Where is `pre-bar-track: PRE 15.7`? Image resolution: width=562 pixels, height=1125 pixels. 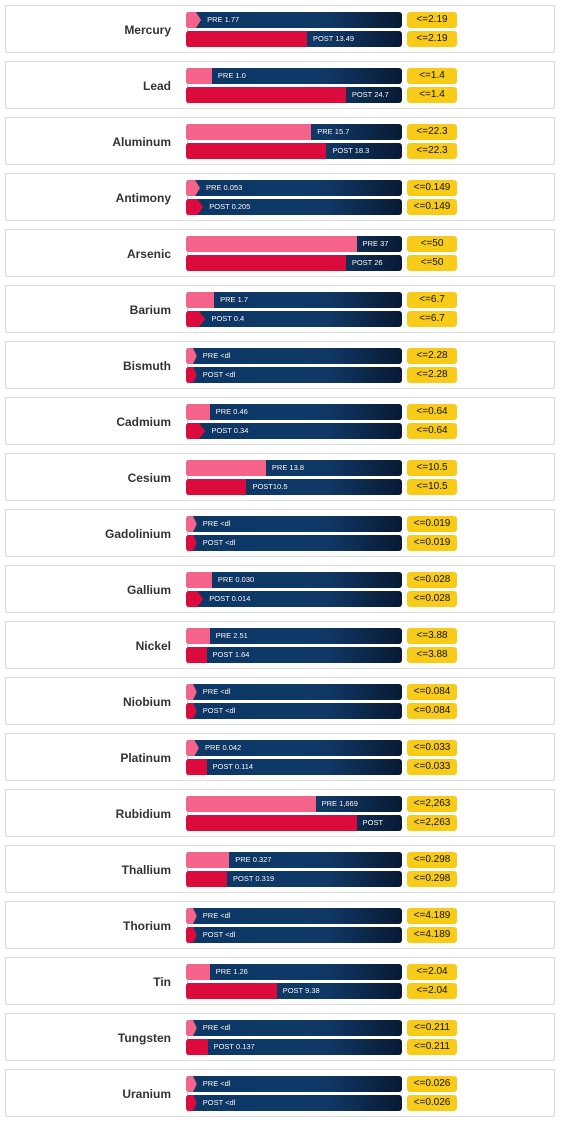 pre-bar-track: PRE 15.7 is located at coordinates (294, 132).